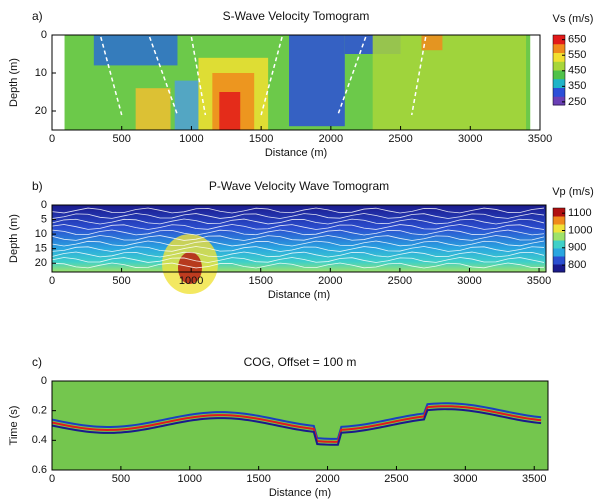 The width and height of the screenshot is (607, 503). Describe the element at coordinates (580, 230) in the screenshot. I see `colorbar-tick-label: 1000` at that location.